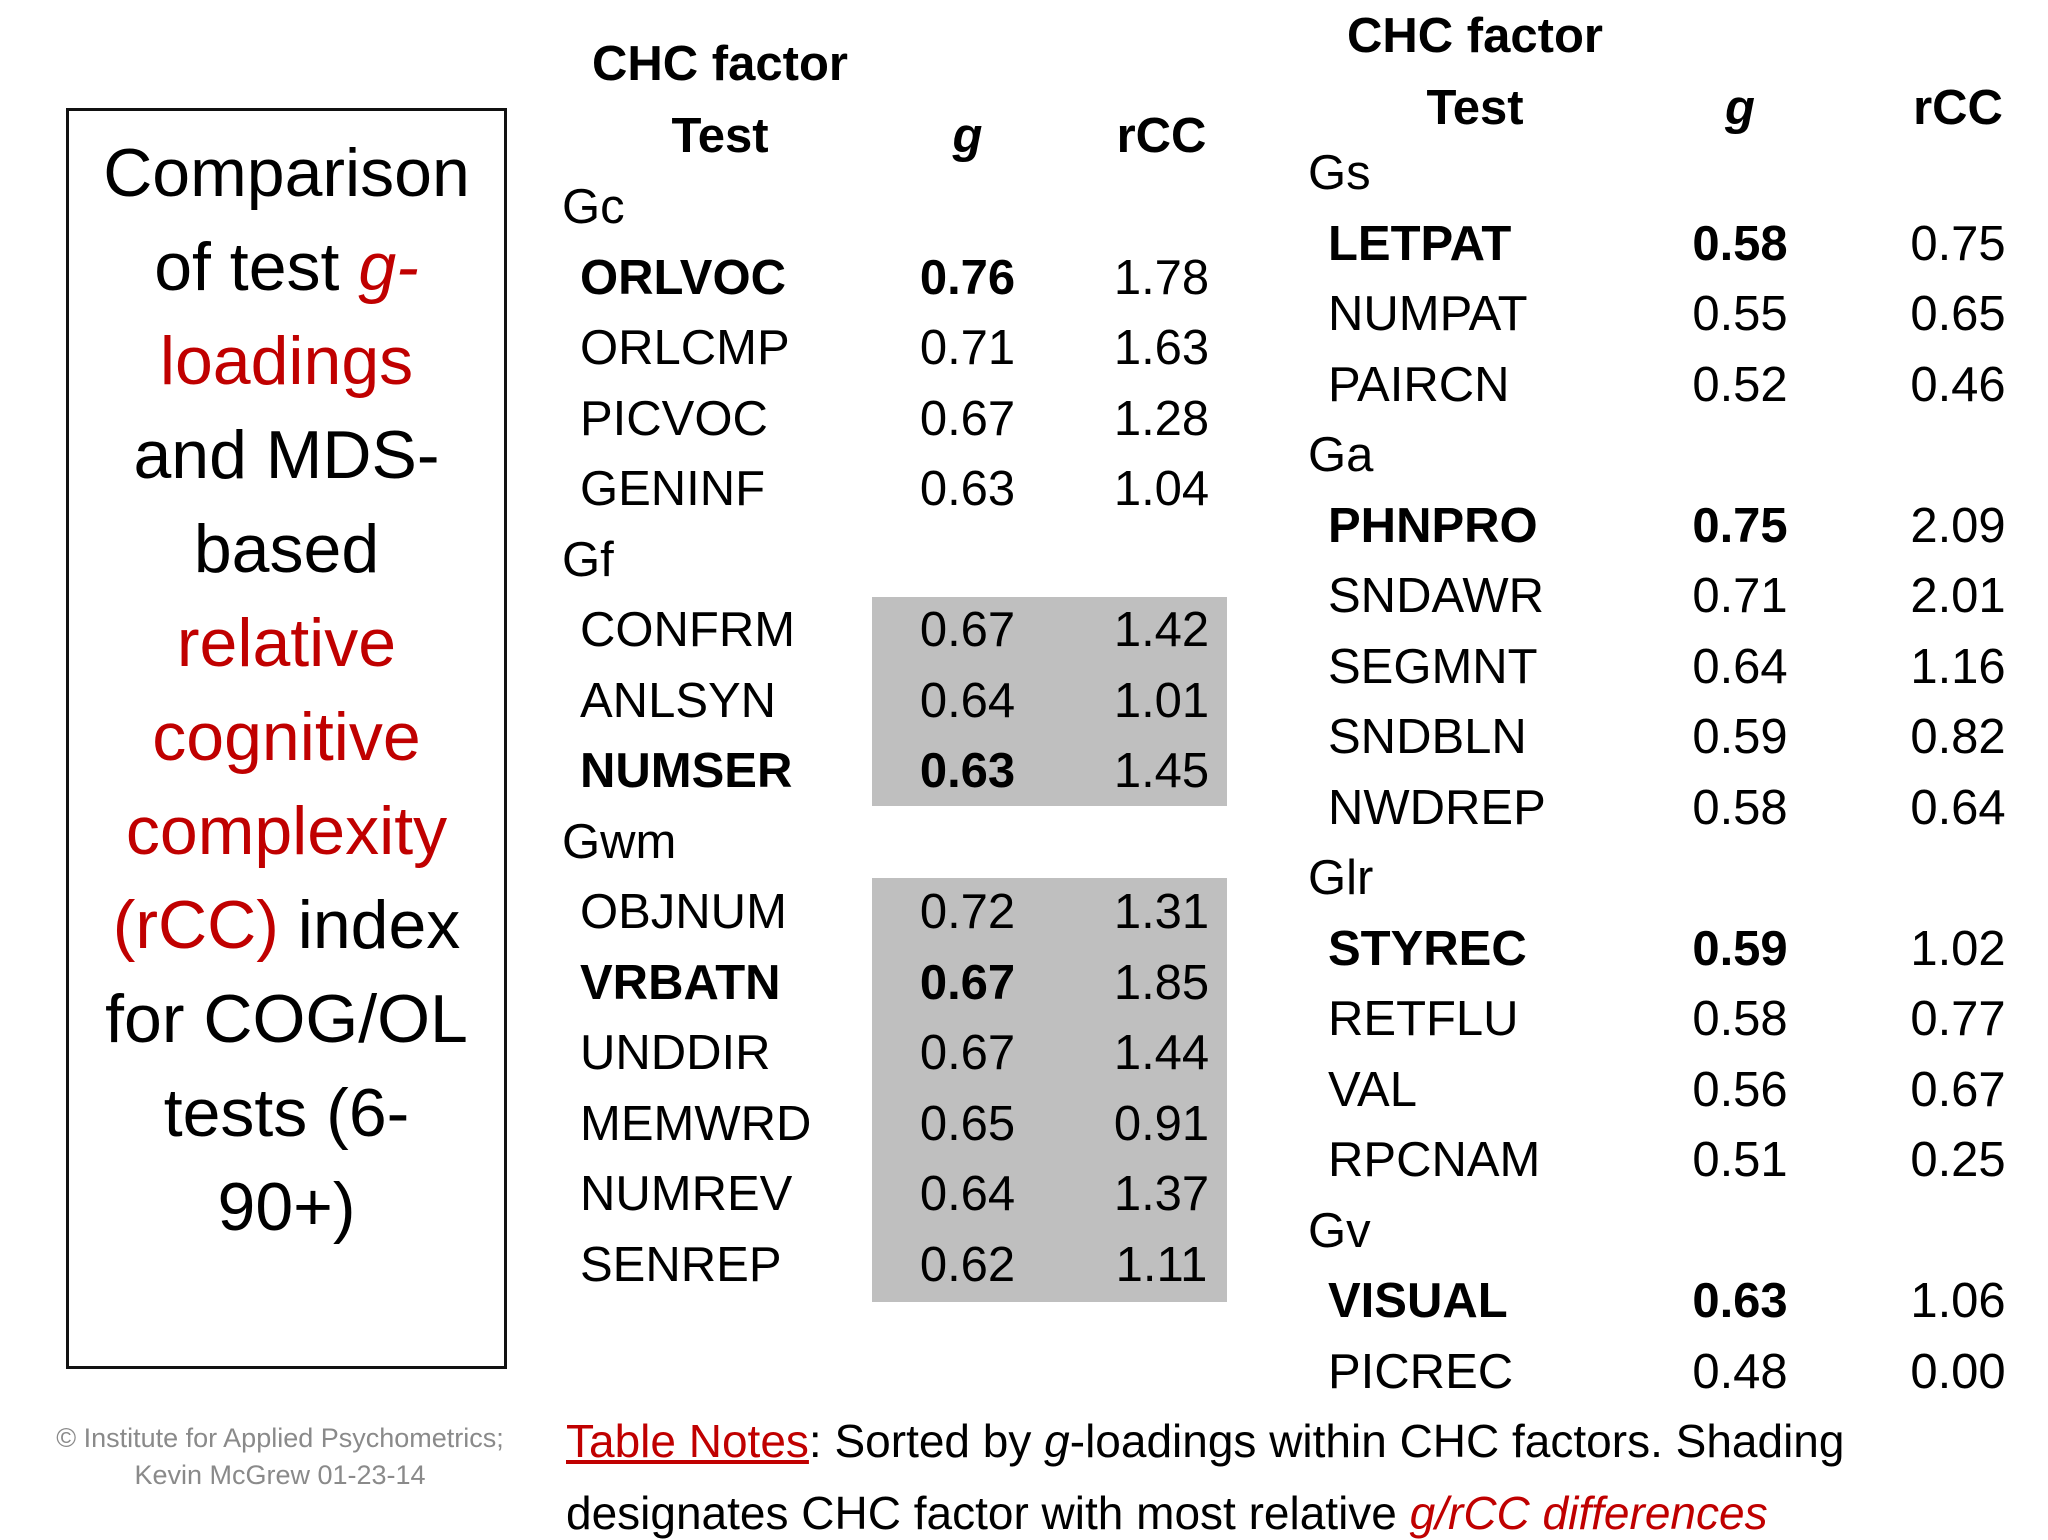 The height and width of the screenshot is (1540, 2048). I want to click on right-table-header-g: g, so click(1740, 108).